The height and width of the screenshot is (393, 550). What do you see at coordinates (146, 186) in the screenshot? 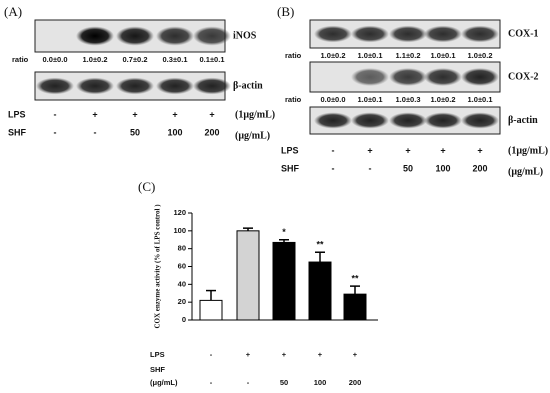
I see `panel-label: (C)` at bounding box center [146, 186].